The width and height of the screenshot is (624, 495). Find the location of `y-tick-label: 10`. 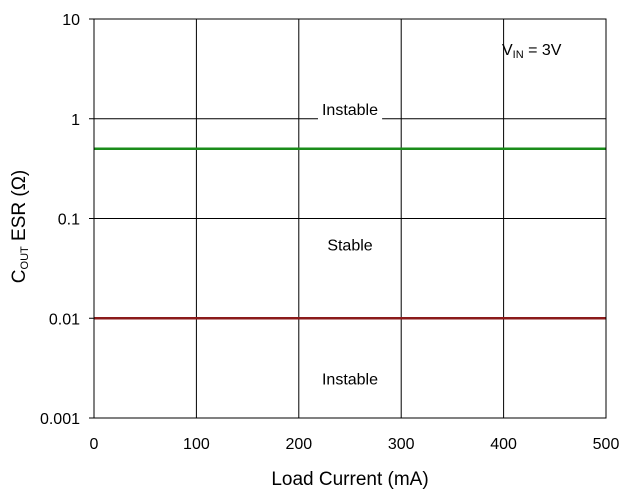

y-tick-label: 10 is located at coordinates (71, 20).